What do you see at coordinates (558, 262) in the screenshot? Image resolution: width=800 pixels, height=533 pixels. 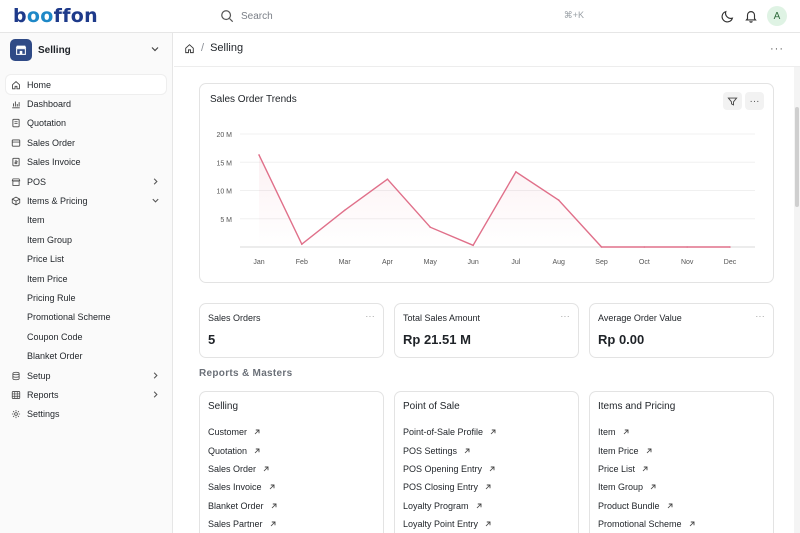 I see `x-tick-label: Aug` at bounding box center [558, 262].